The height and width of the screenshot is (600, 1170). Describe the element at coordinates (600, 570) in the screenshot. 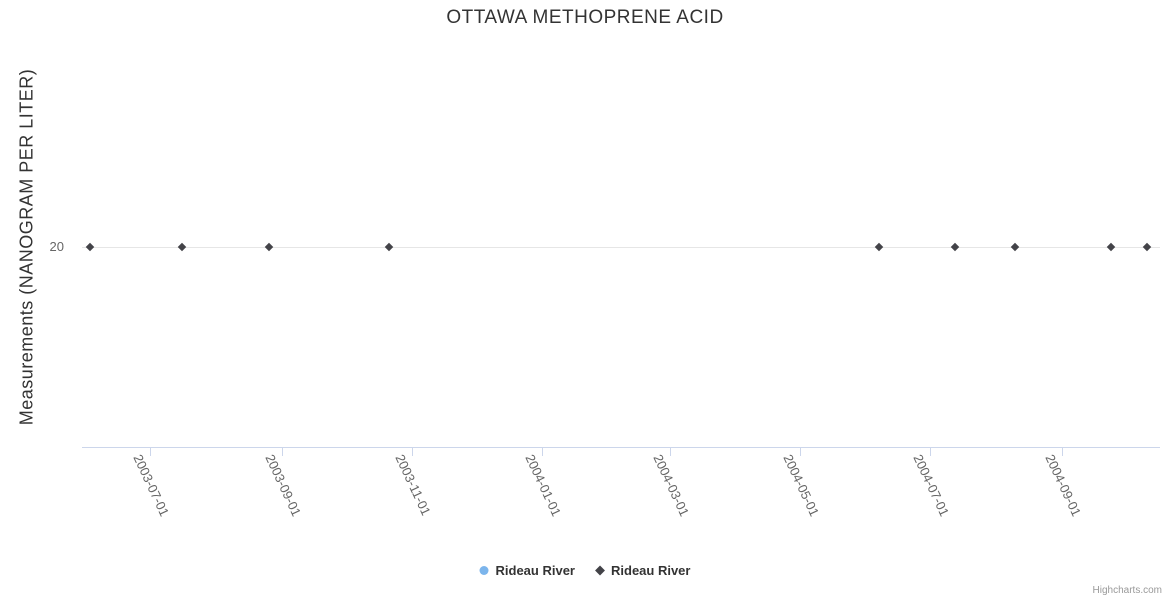

I see `series-marker-diamond-icon` at that location.